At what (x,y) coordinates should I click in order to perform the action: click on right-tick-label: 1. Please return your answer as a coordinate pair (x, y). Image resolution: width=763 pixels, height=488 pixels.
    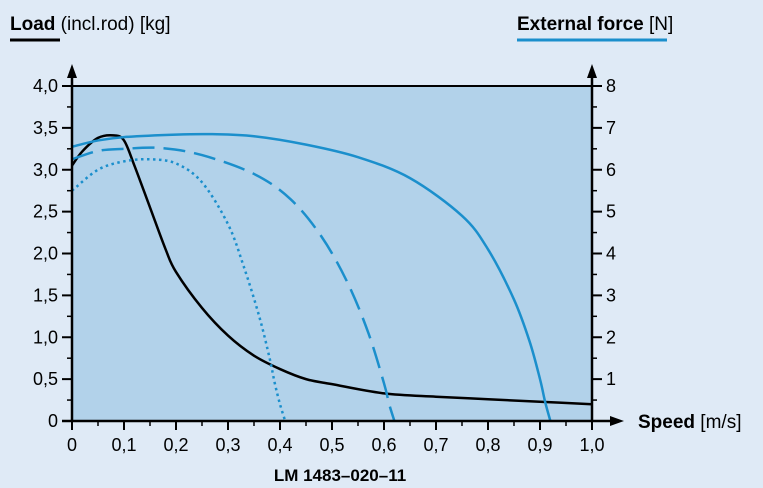
    Looking at the image, I should click on (611, 379).